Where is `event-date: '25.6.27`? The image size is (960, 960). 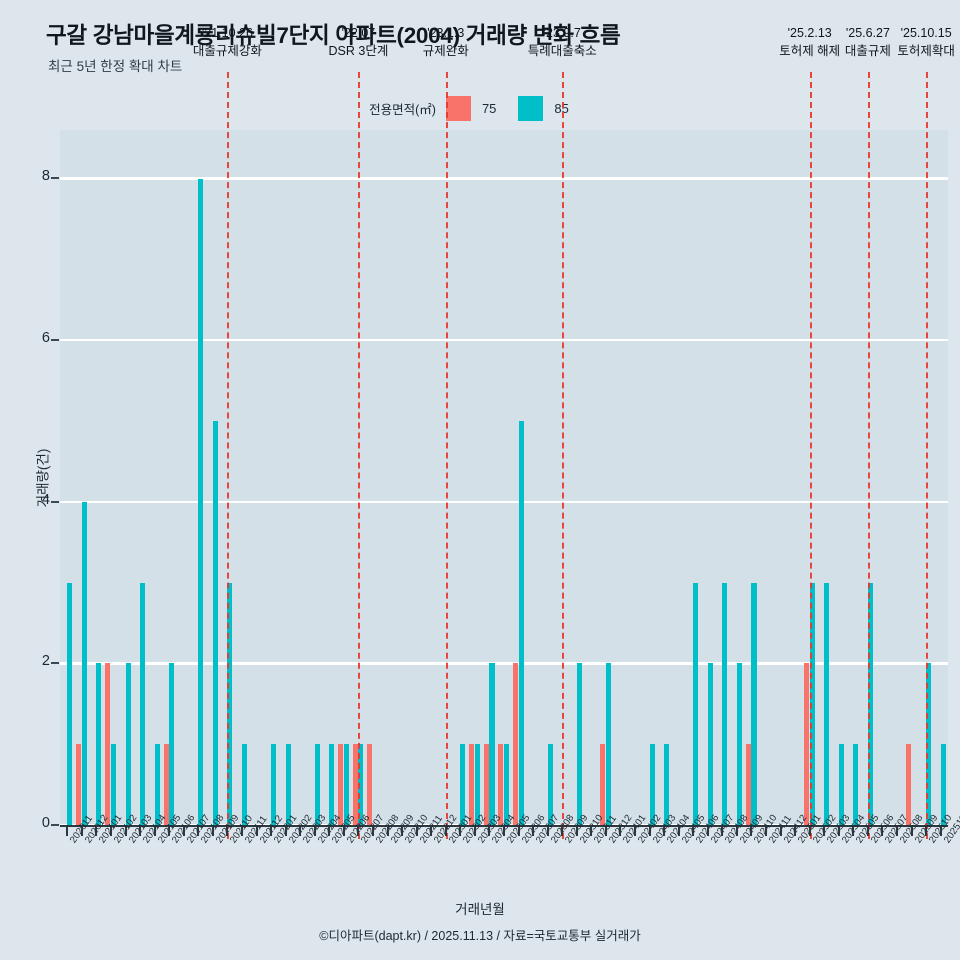
event-date: '25.6.27 is located at coordinates (867, 33).